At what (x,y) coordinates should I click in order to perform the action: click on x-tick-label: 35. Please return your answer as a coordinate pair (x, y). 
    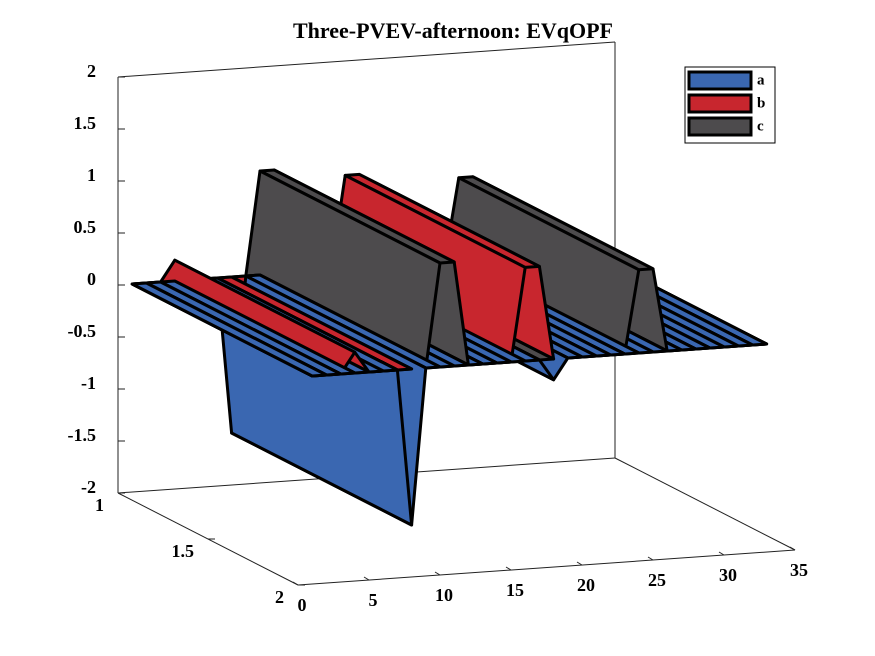
    Looking at the image, I should click on (799, 570).